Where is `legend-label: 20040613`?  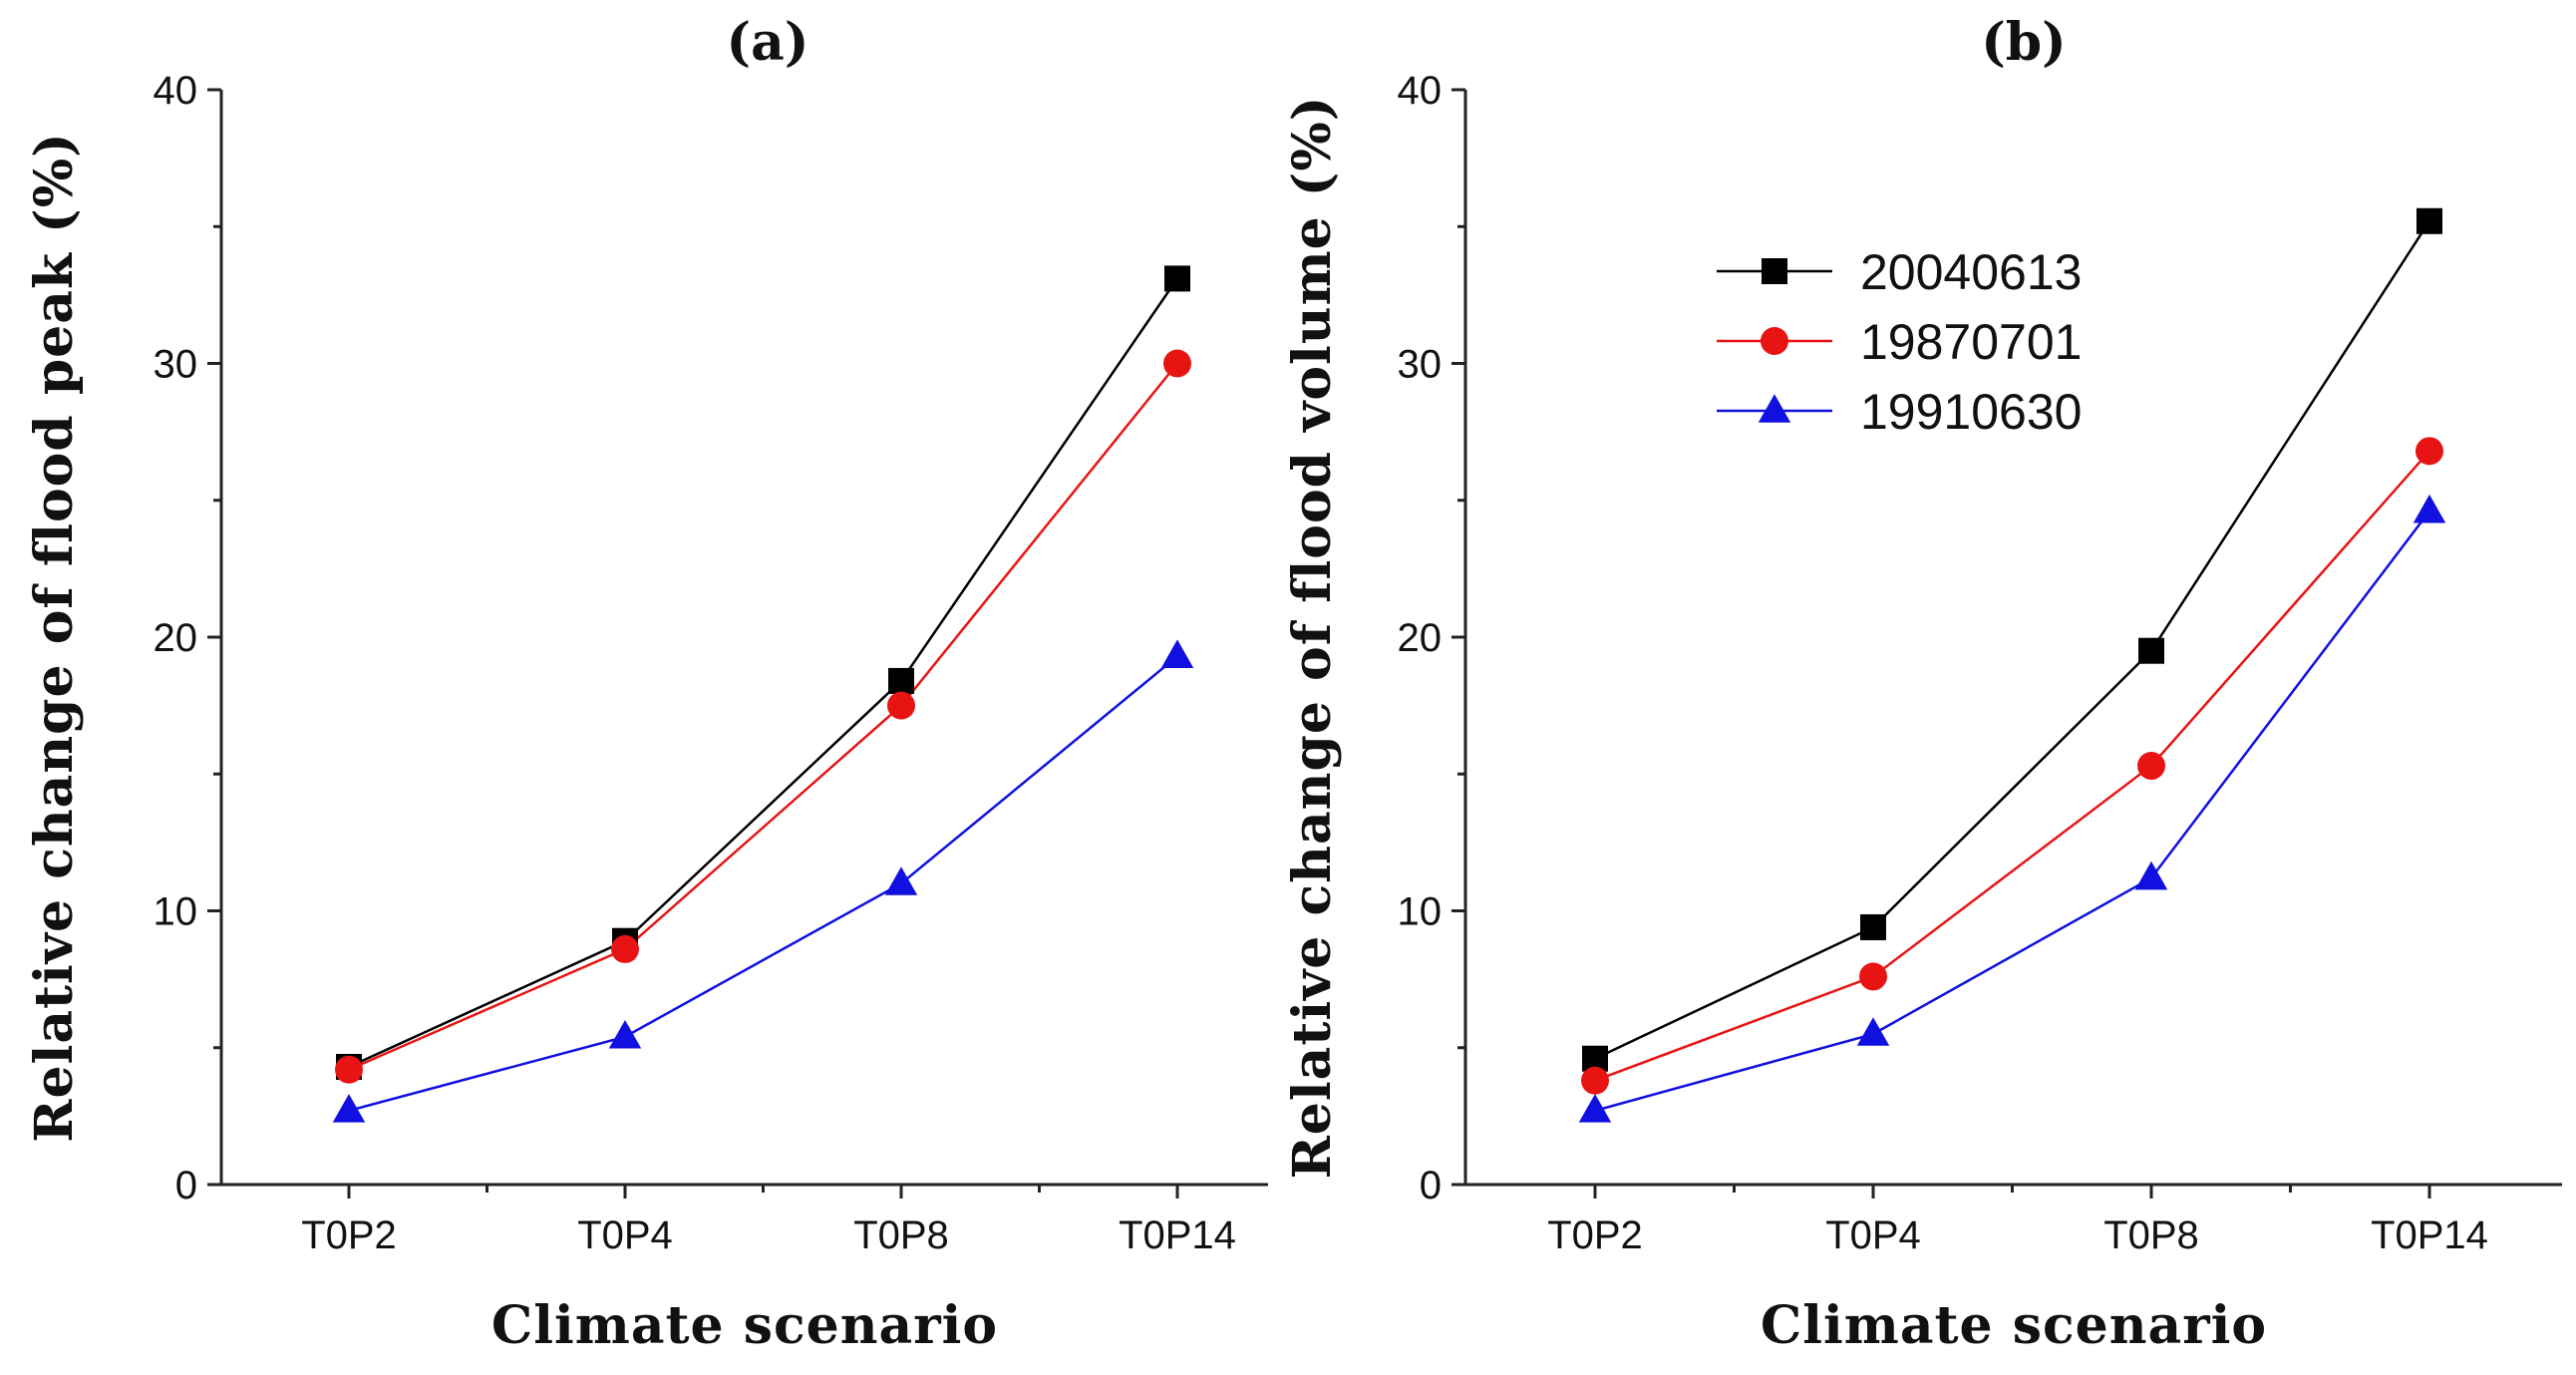
legend-label: 20040613 is located at coordinates (1971, 272).